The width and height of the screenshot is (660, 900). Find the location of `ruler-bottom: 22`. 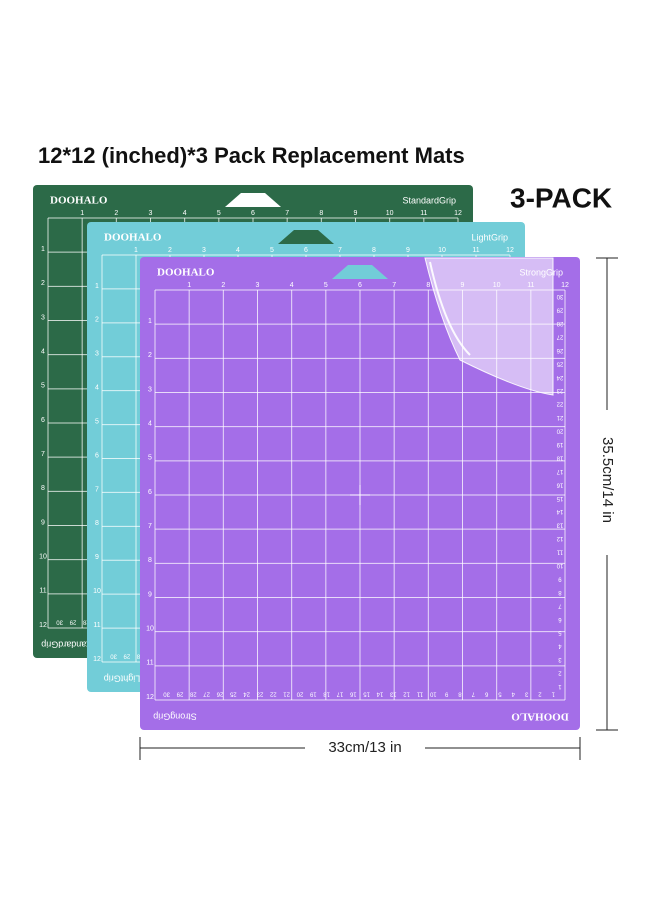

ruler-bottom: 22 is located at coordinates (272, 693).